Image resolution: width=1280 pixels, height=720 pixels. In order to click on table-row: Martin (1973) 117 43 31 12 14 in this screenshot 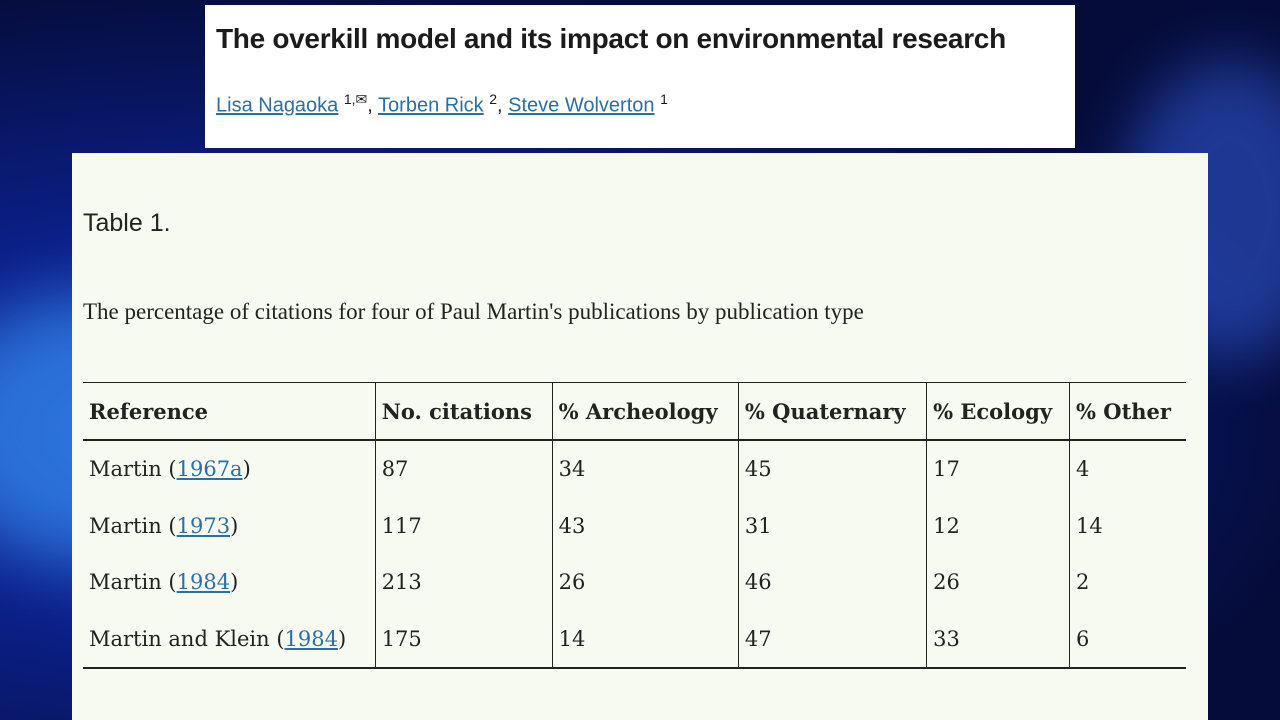, I will do `click(634, 526)`.